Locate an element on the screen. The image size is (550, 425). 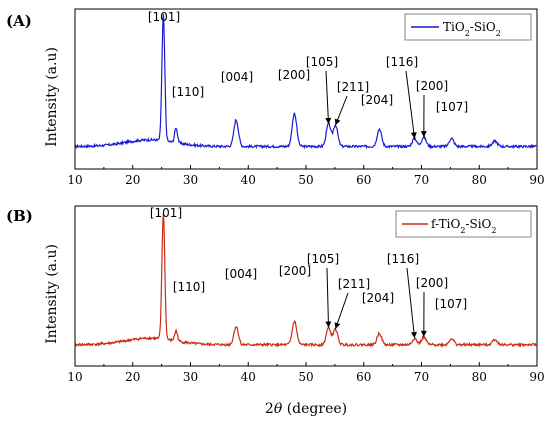
panel-a-x-axis: 10 20 30 40 50 60 70 80 90 is located at coordinates (306, 176).